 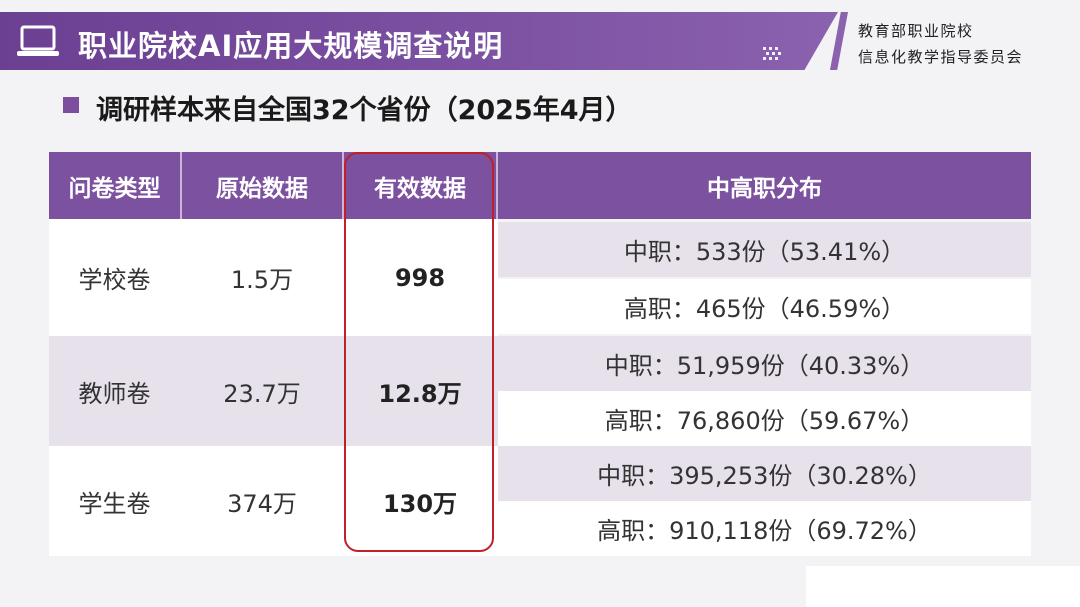 I want to click on header-survey-type: 问卷类型, so click(x=114, y=185).